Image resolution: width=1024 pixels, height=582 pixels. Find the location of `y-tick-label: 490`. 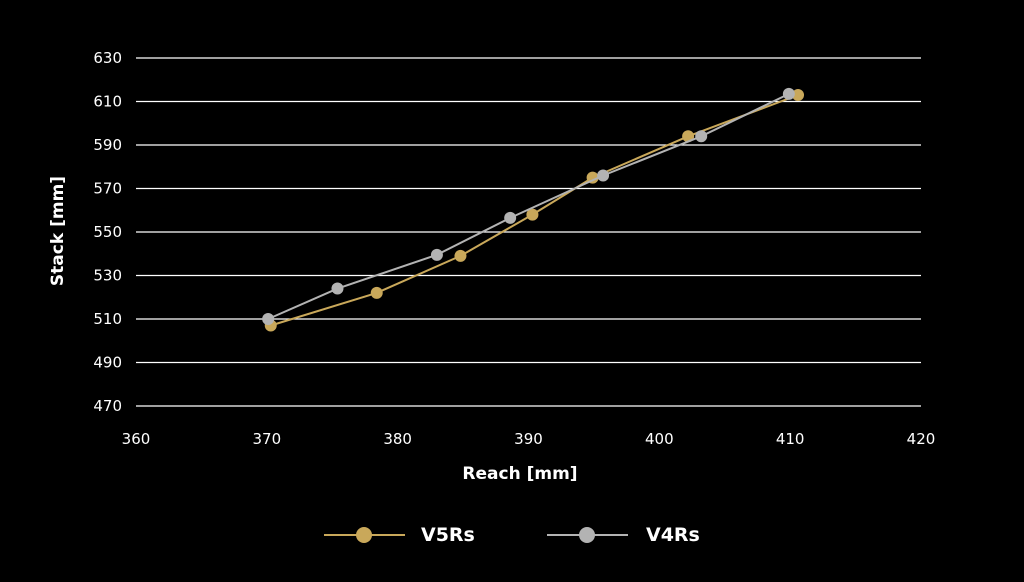

y-tick-label: 490 is located at coordinates (107, 363).